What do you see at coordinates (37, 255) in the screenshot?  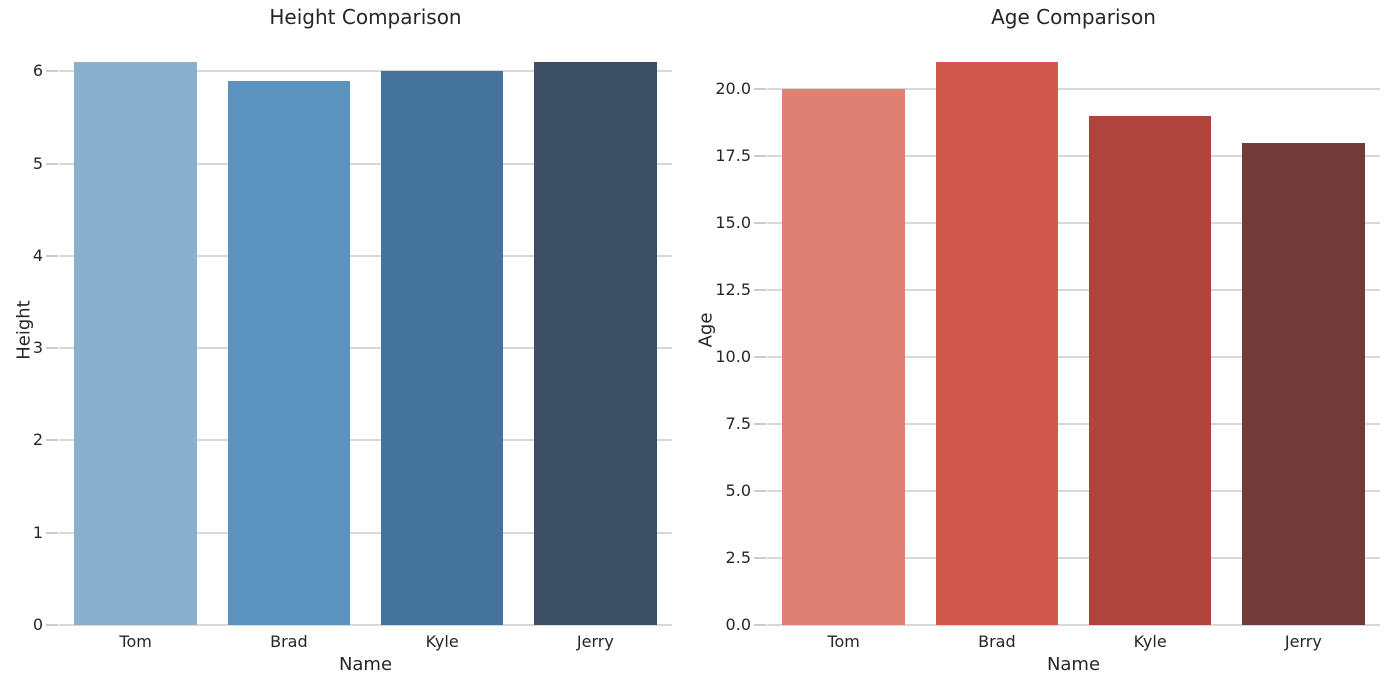 I see `y-tick-label: 4` at bounding box center [37, 255].